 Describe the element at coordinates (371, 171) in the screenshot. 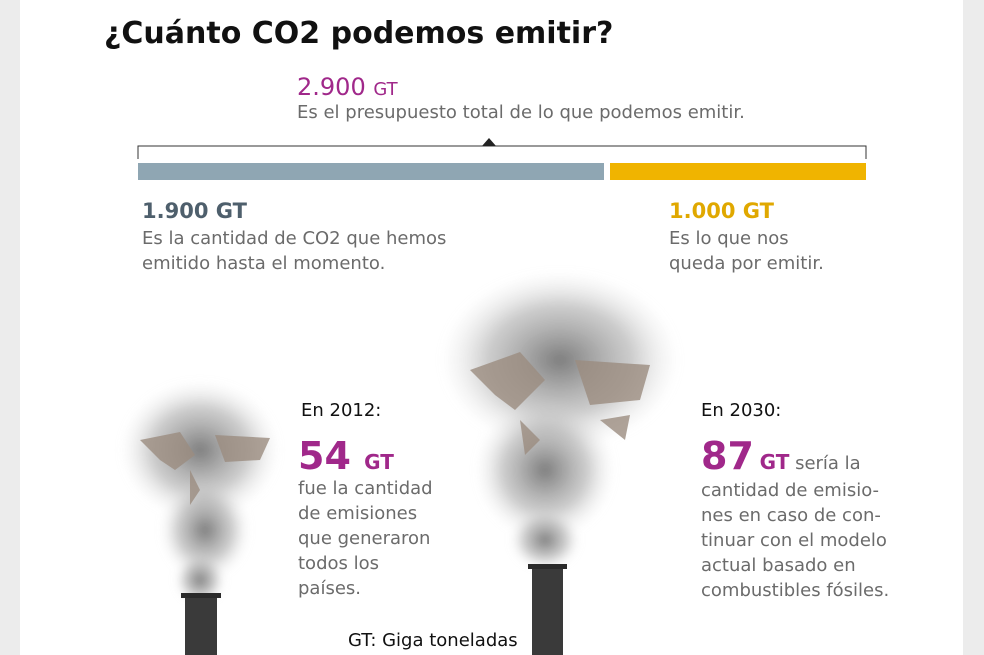

I see `emitted-bar` at that location.